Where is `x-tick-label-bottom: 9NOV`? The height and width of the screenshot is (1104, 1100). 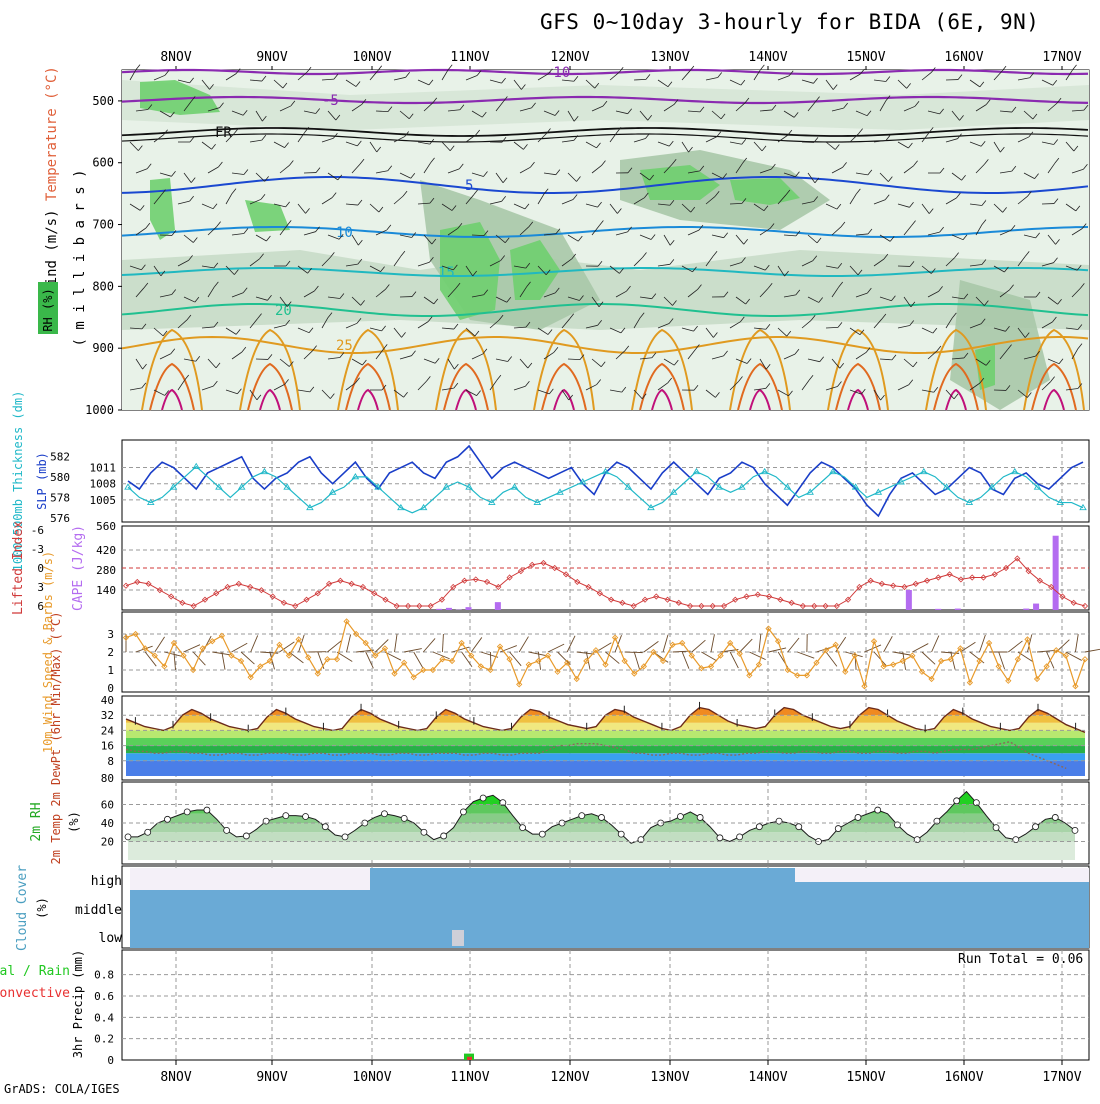
x-tick-label-bottom: 9NOV is located at coordinates (271, 1077).